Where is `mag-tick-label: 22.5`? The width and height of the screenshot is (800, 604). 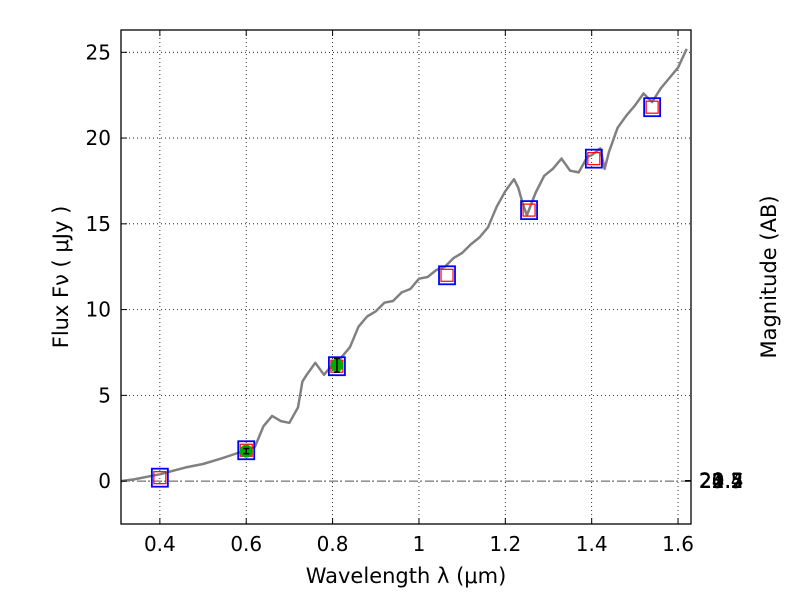
mag-tick-label: 22.5 is located at coordinates (721, 481).